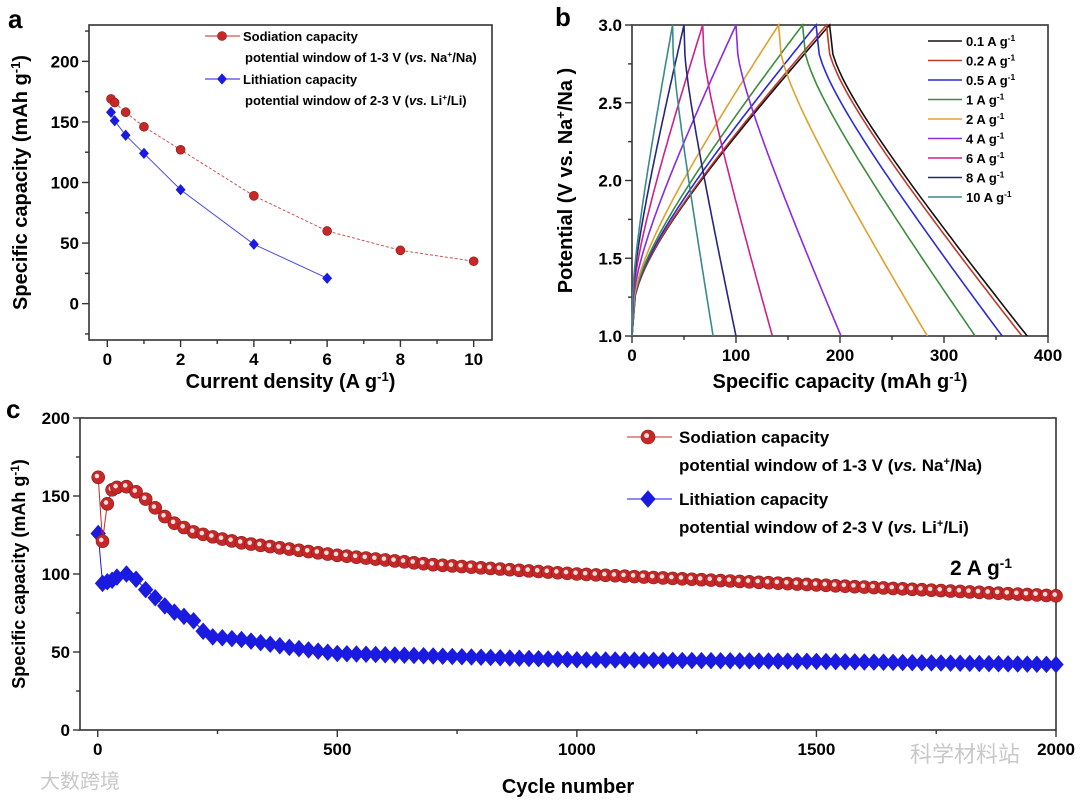  I want to click on panel-label-a: a, so click(15, 19).